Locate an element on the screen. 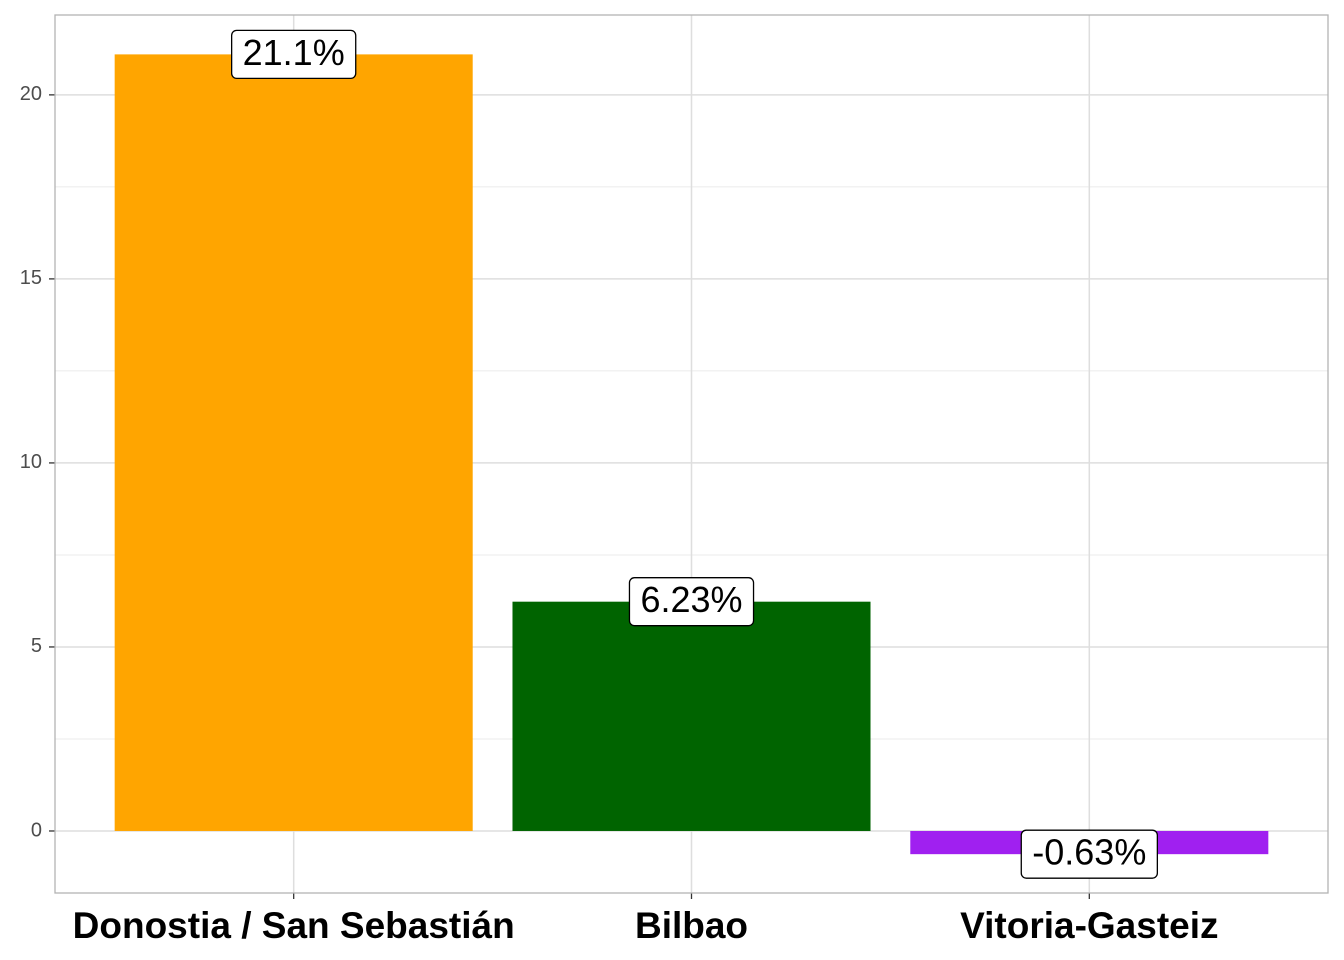 The image size is (1344, 960). value-label: -0.63% is located at coordinates (1089, 852).